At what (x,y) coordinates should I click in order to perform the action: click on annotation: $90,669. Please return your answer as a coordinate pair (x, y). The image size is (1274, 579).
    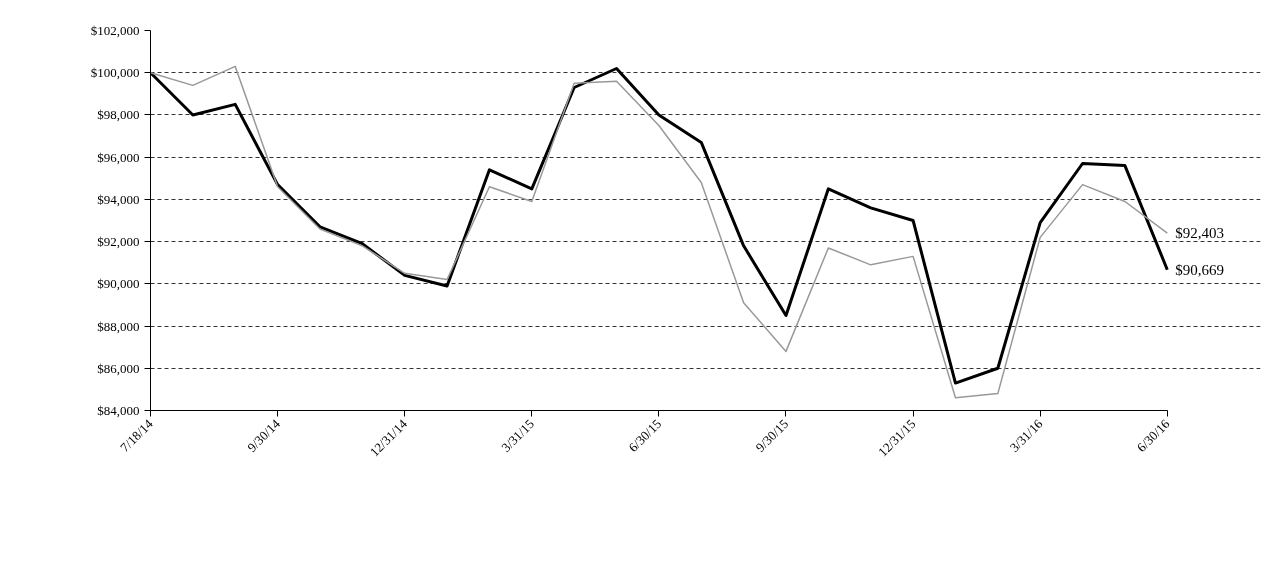
    Looking at the image, I should click on (1200, 269).